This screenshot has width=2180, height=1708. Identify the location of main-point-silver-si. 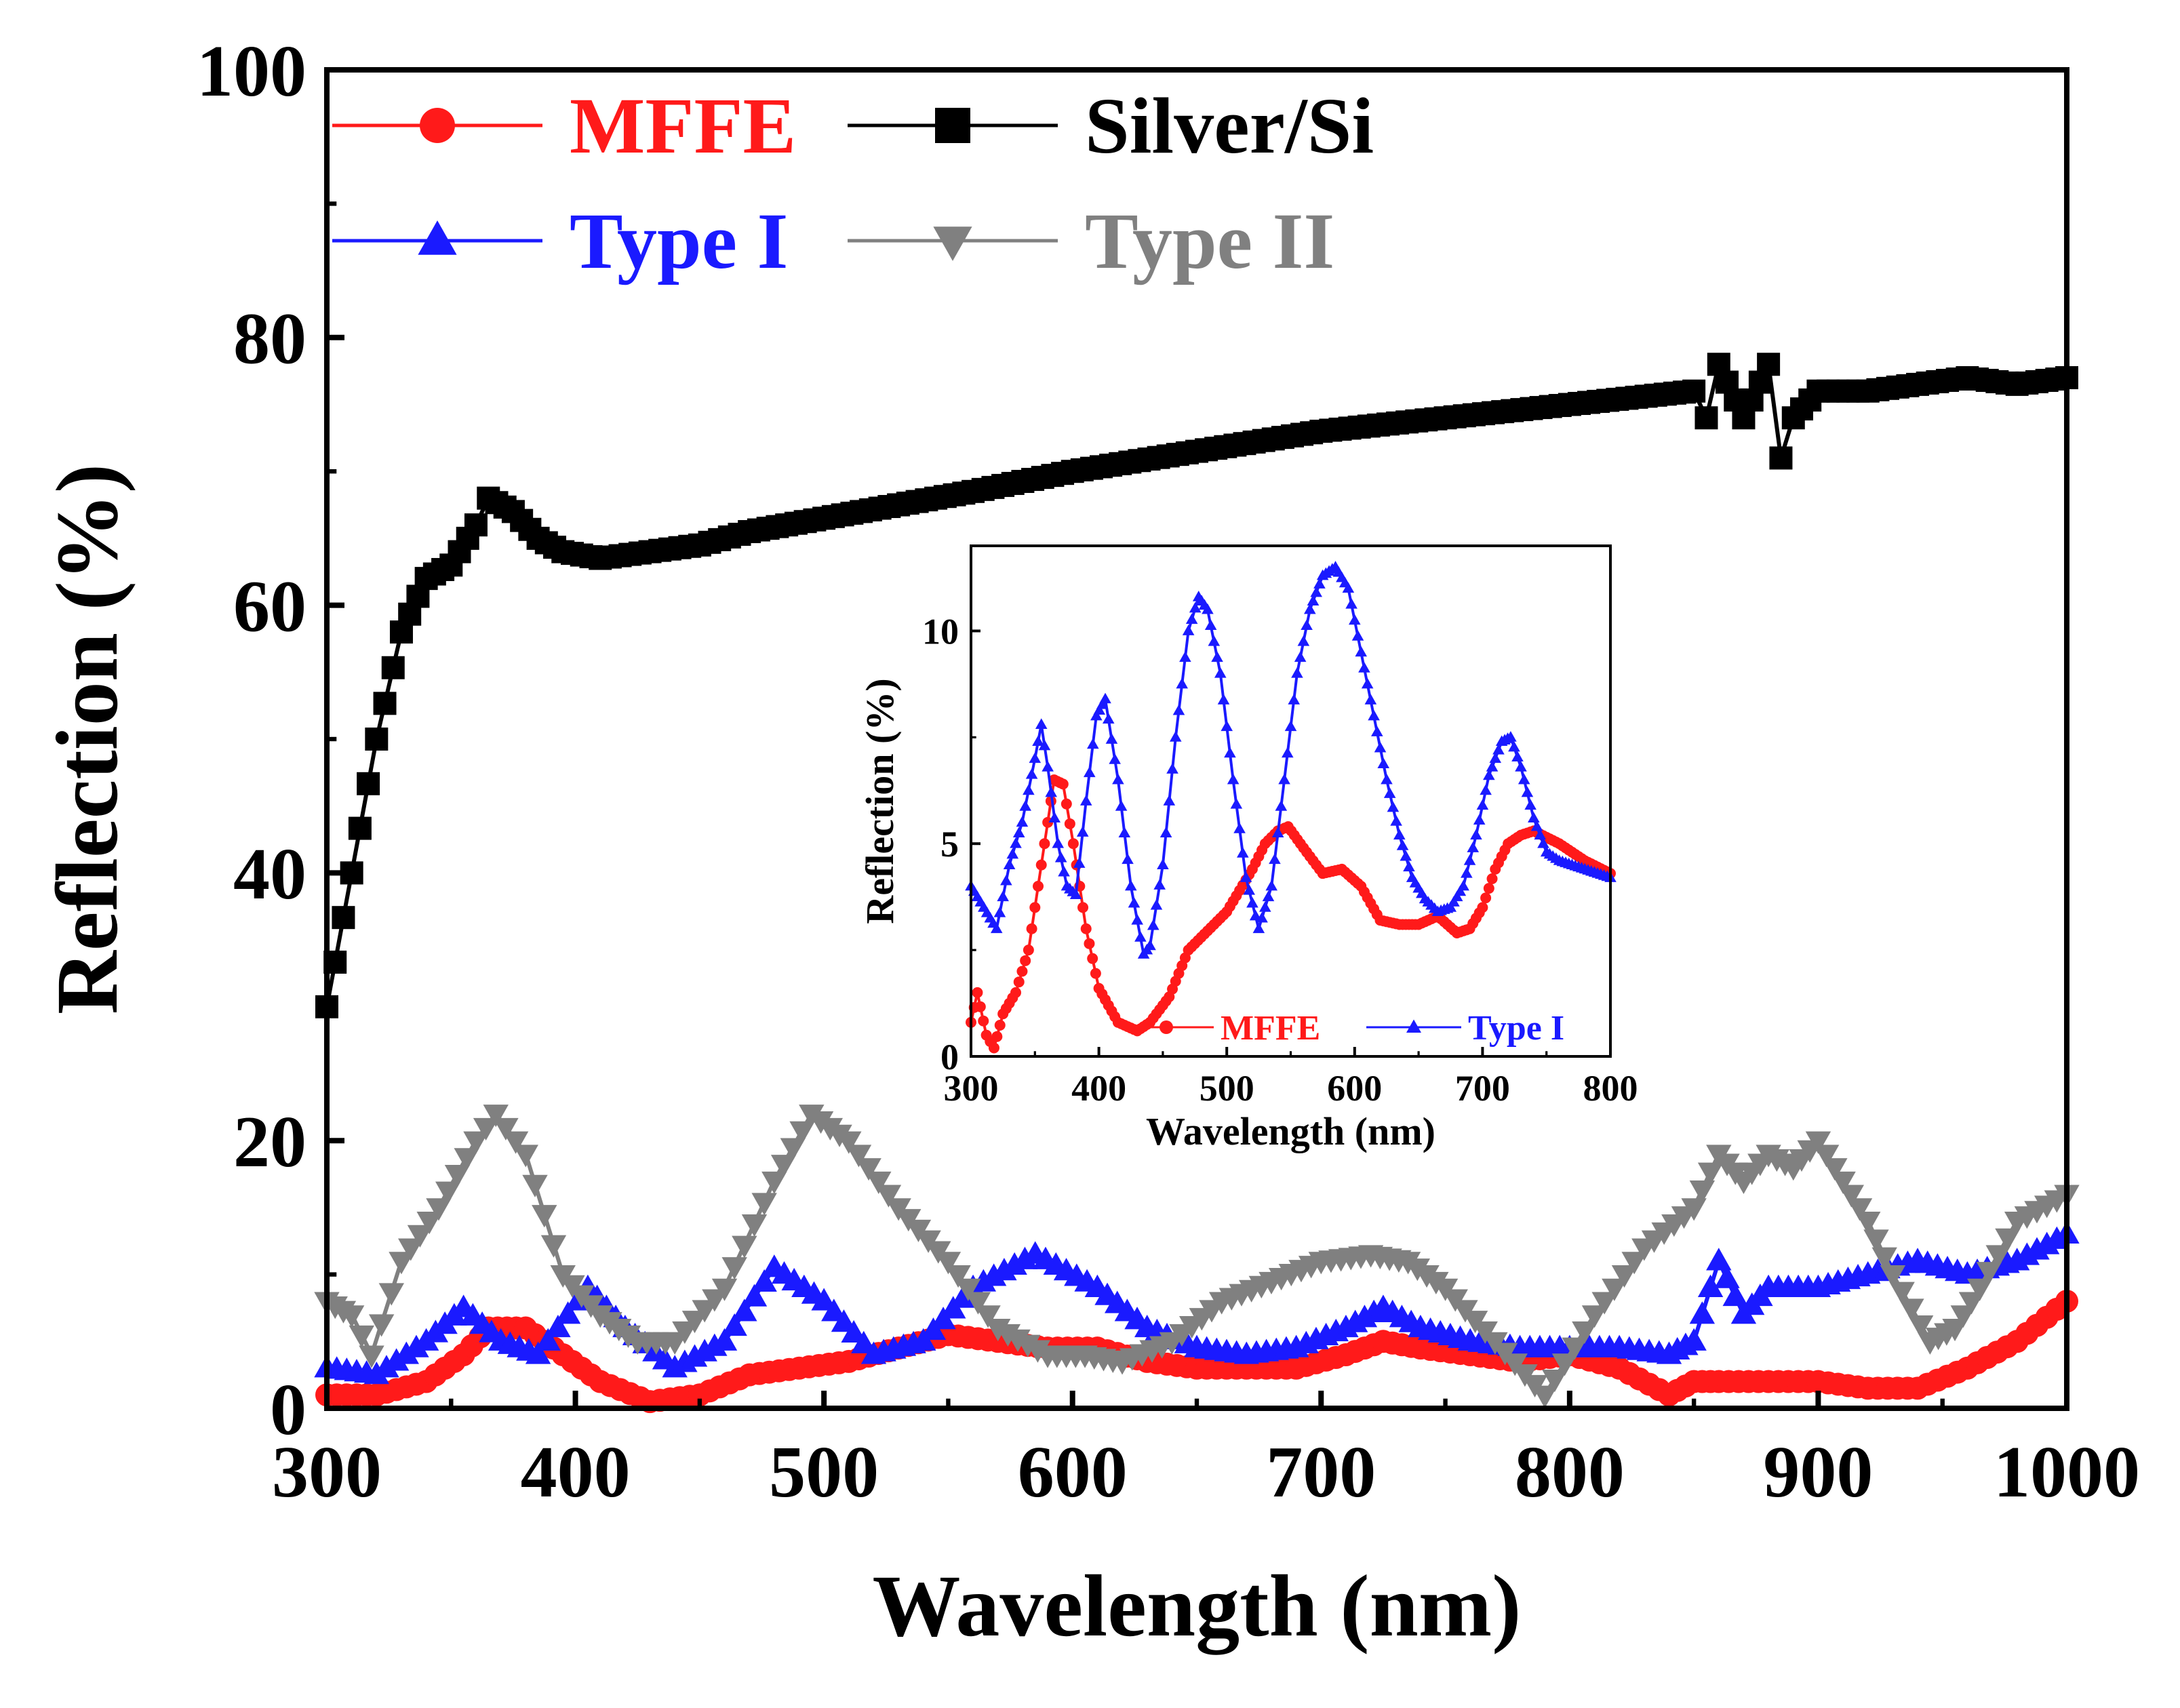
(1769, 364).